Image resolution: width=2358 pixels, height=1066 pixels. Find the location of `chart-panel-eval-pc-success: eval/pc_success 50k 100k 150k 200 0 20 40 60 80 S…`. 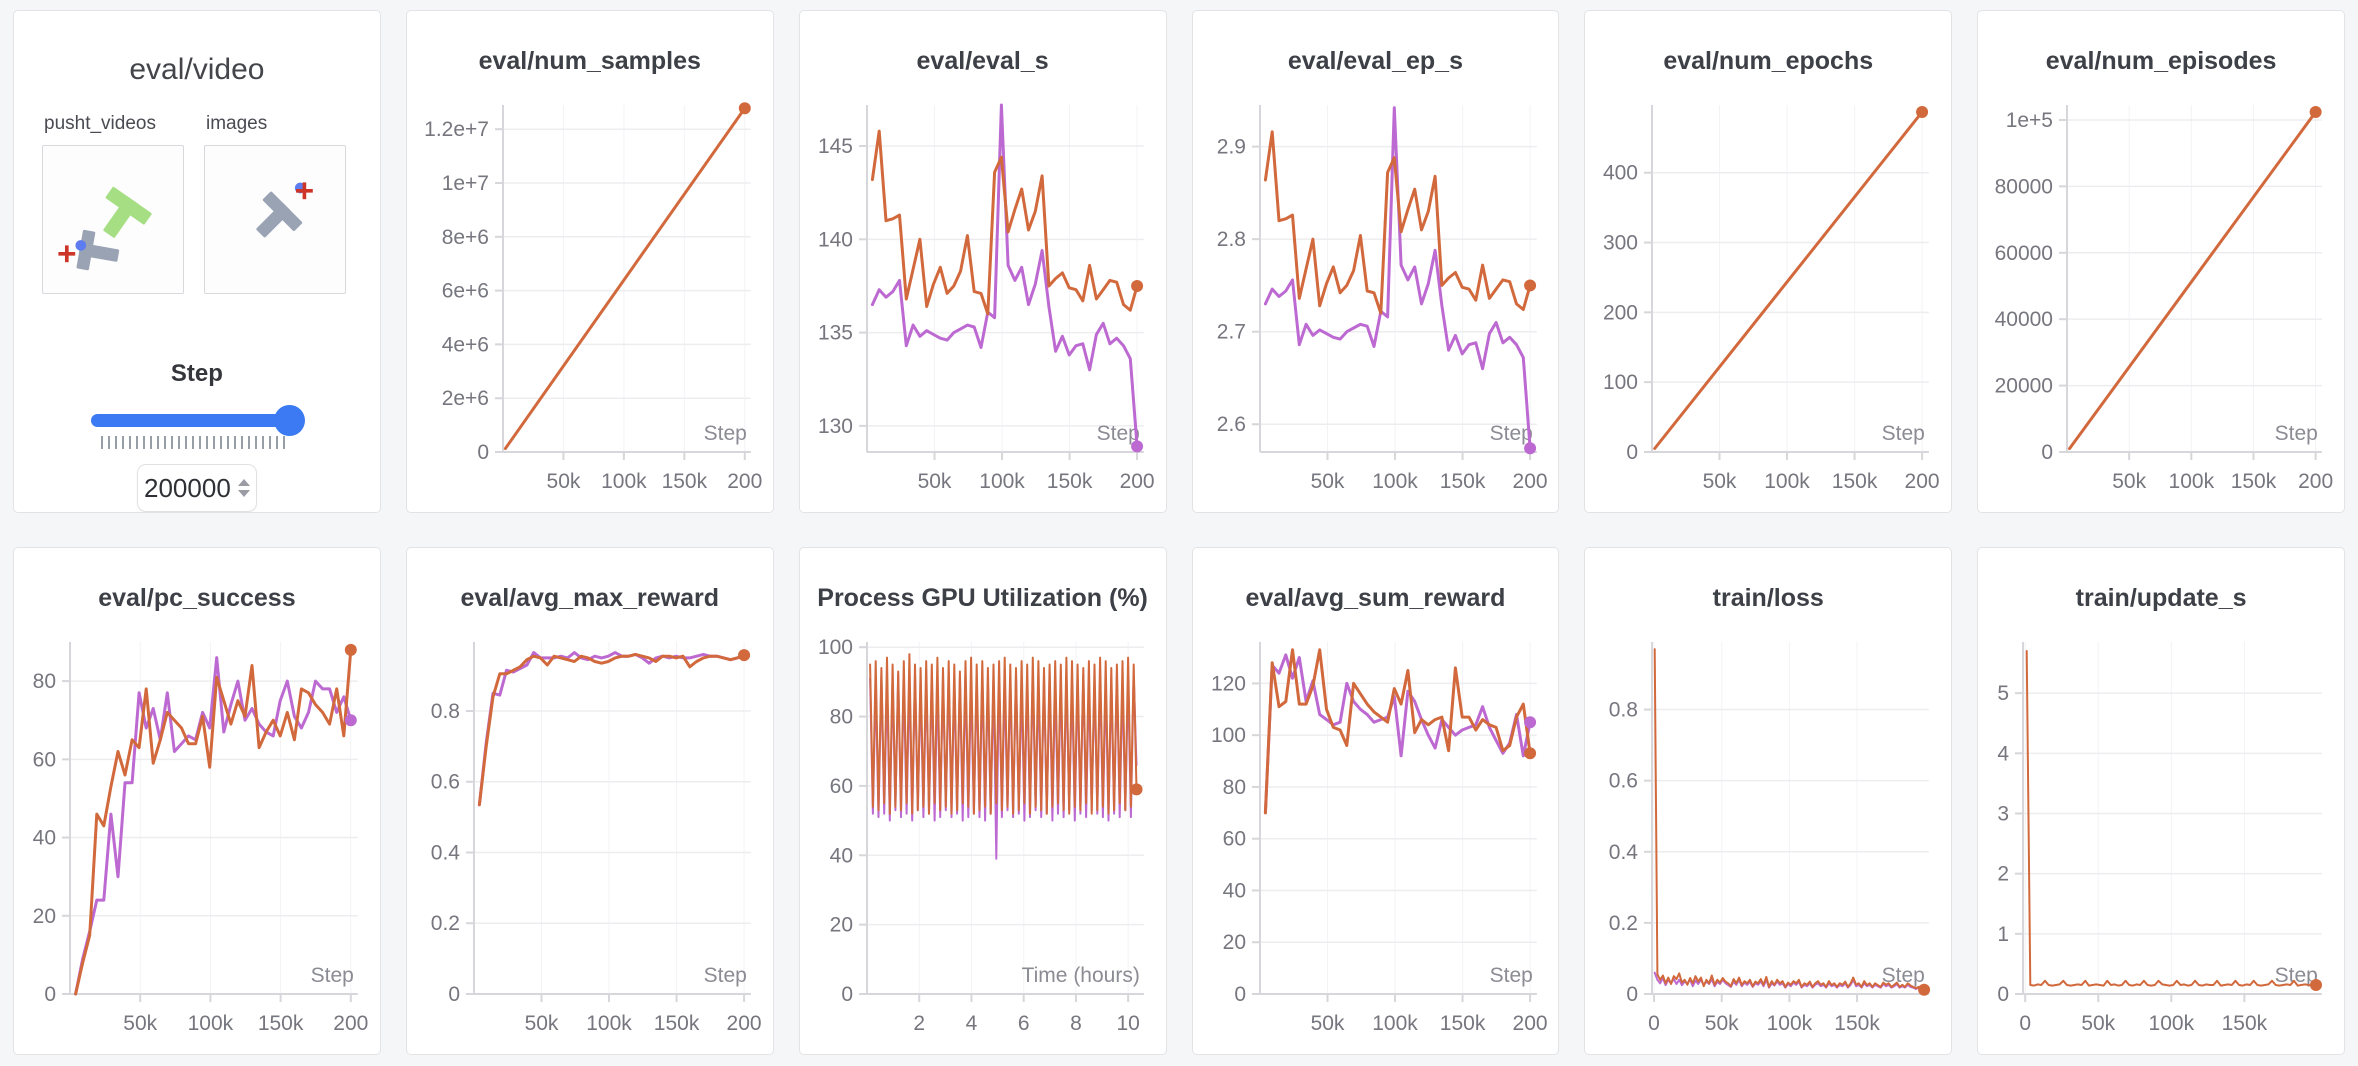

chart-panel-eval-pc-success: eval/pc_success 50k 100k 150k 200 0 20 40 60 80 S… is located at coordinates (197, 801).